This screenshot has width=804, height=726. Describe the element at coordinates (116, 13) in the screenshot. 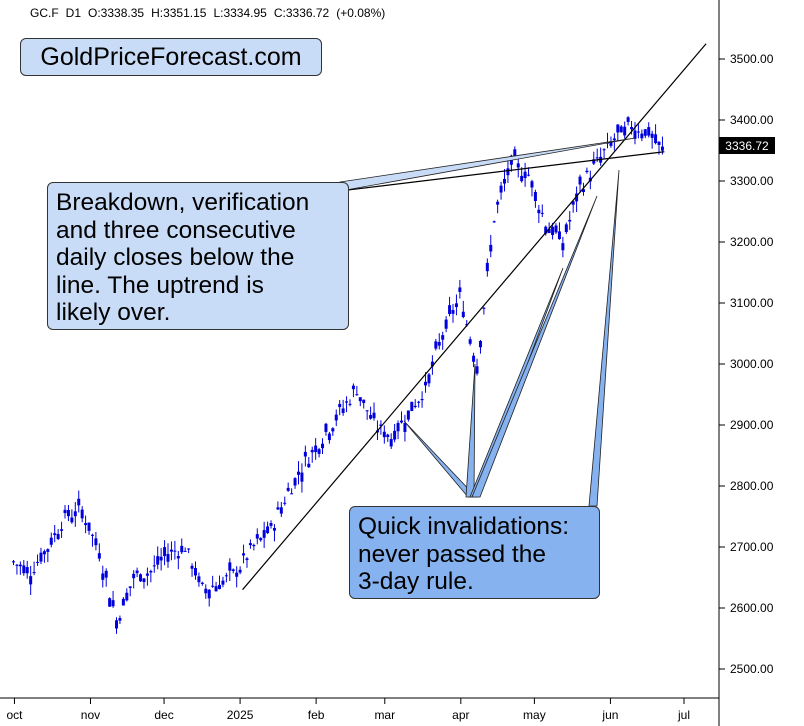

I see `open-value: O:3338.35` at that location.